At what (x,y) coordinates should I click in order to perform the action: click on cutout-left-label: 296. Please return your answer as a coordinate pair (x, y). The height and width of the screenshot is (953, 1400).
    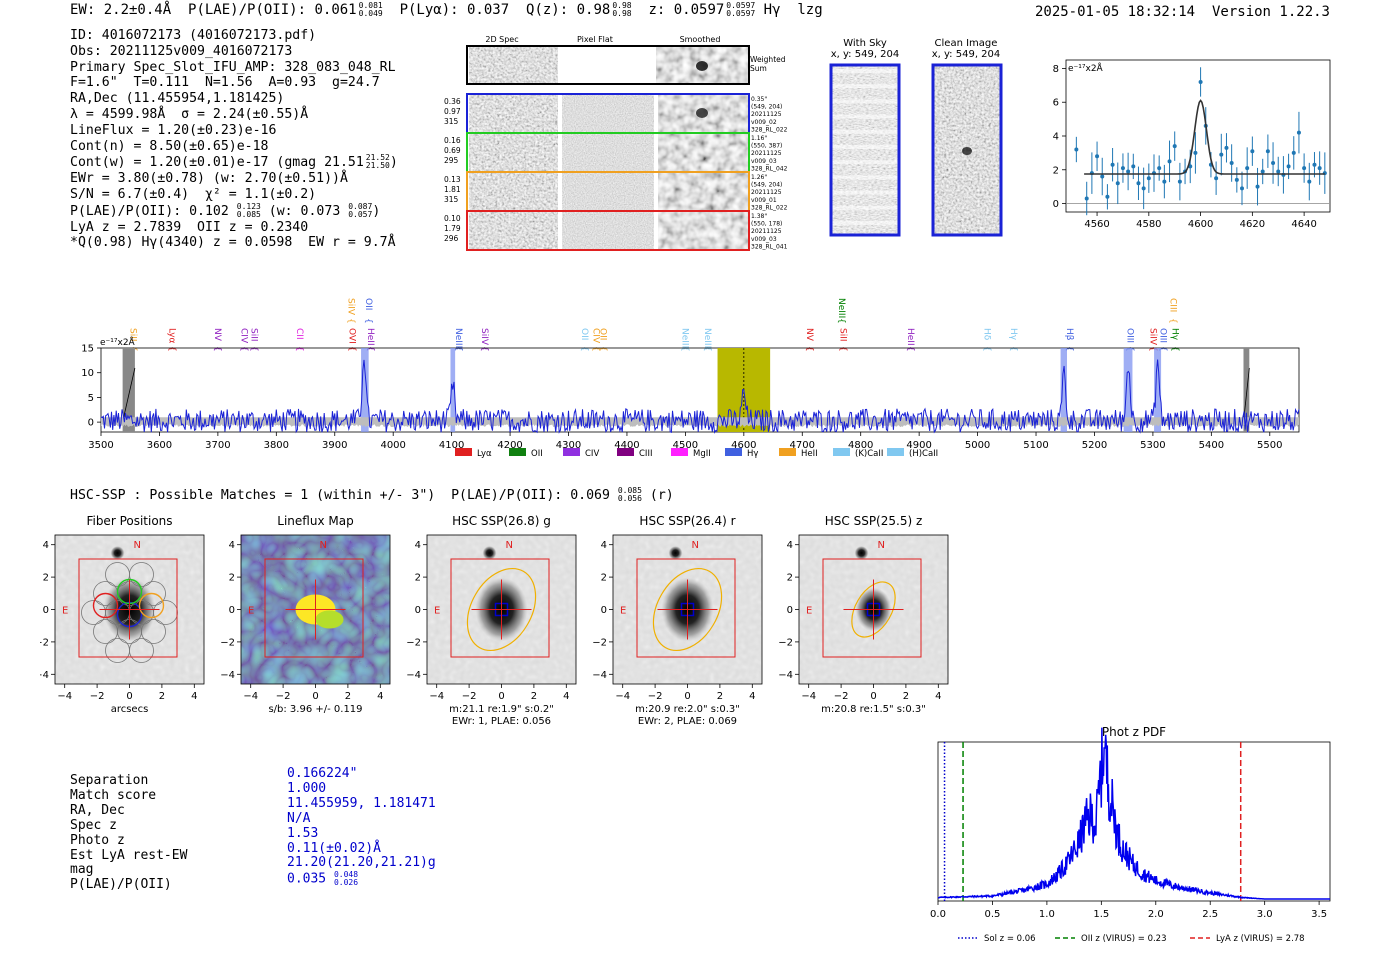
    Looking at the image, I should click on (451, 238).